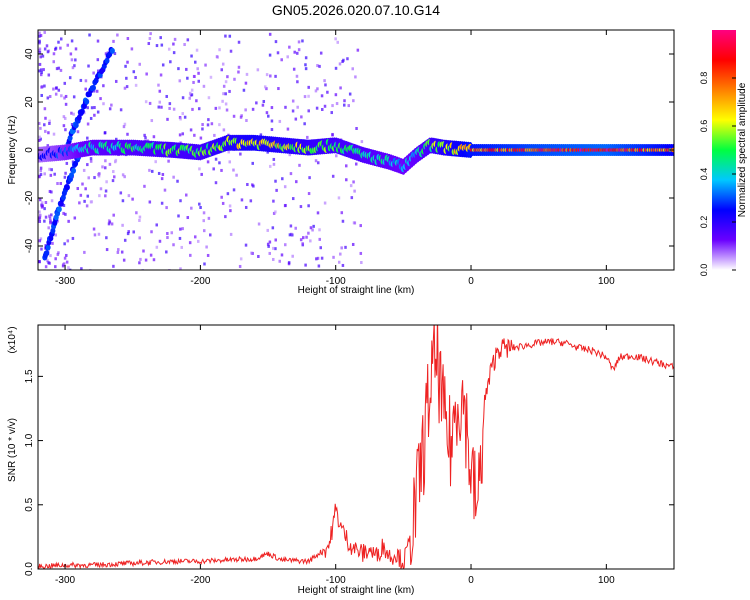 The height and width of the screenshot is (600, 750). Describe the element at coordinates (356, 290) in the screenshot. I see `spectrogram-xlabel: Height of straight line (km)` at that location.